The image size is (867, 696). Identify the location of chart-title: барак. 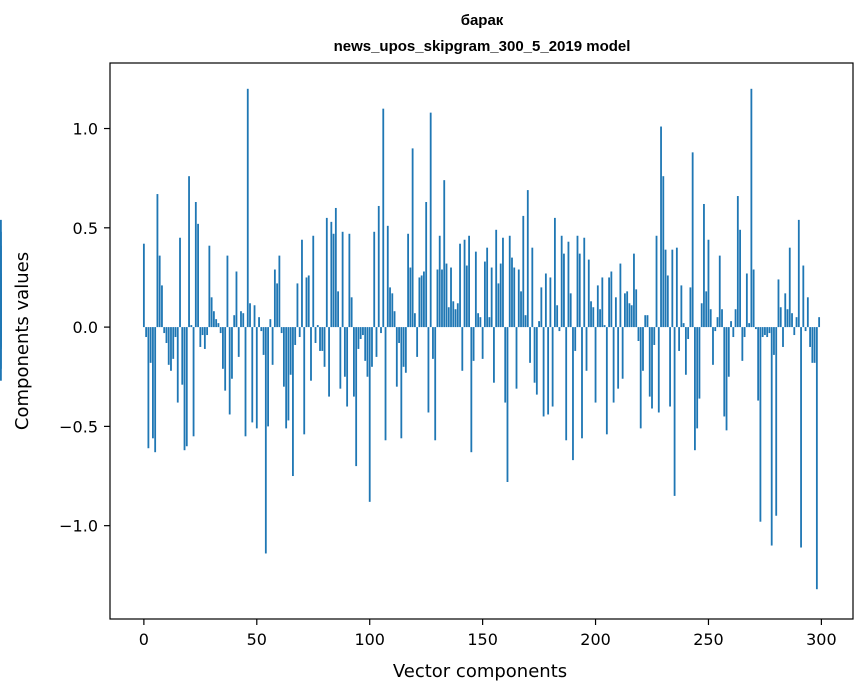
(482, 20).